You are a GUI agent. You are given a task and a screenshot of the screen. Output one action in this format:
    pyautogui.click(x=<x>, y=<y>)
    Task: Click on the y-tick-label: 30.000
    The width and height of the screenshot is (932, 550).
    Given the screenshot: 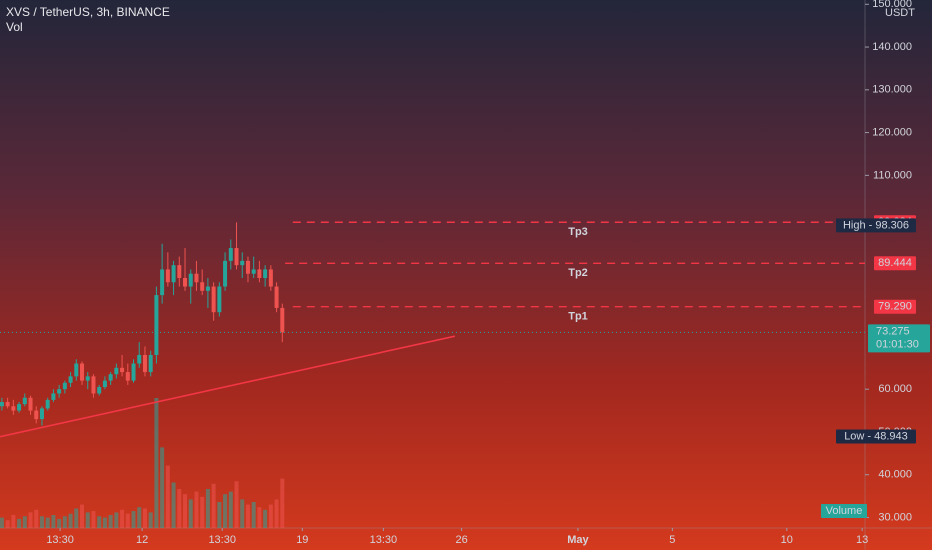 What is the action you would take?
    pyautogui.click(x=895, y=517)
    